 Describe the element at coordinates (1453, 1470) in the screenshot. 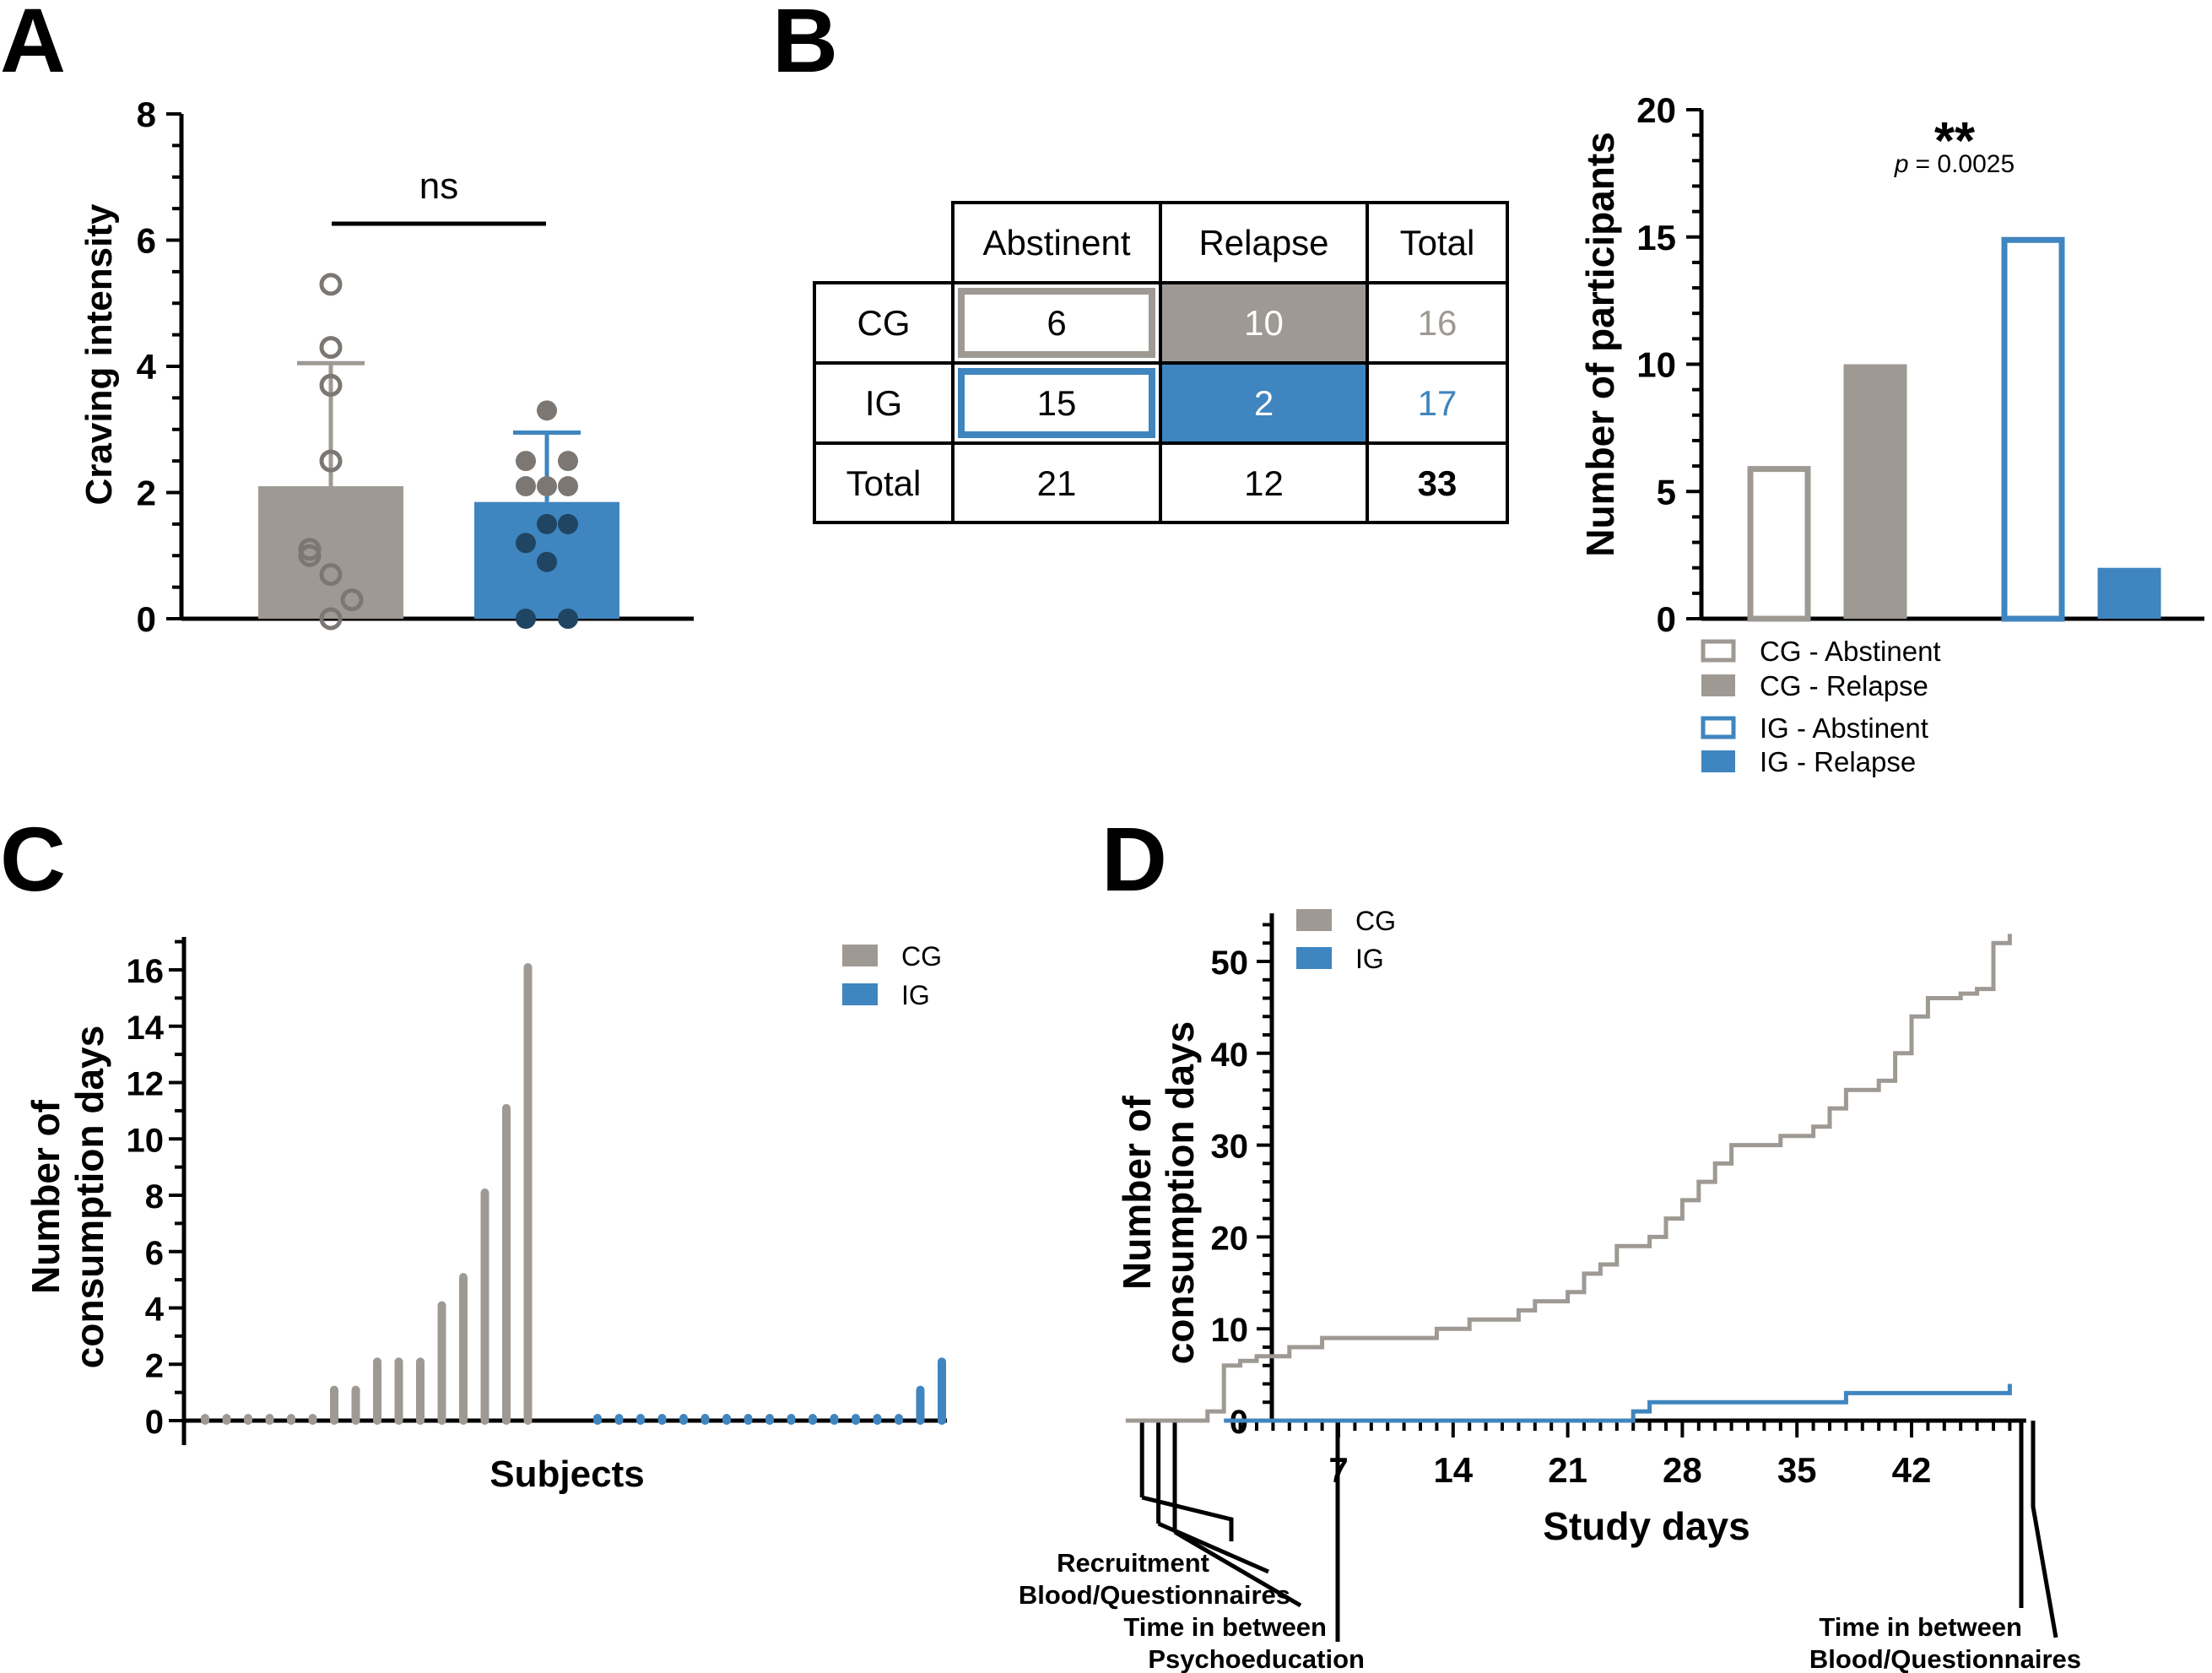

I see `d-x-tick-label: 14` at that location.